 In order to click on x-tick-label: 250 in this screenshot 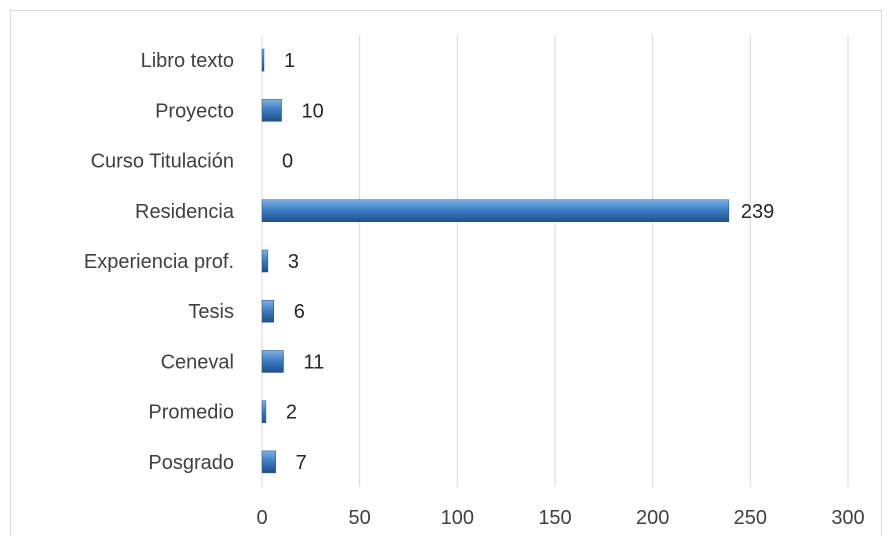, I will do `click(750, 518)`.